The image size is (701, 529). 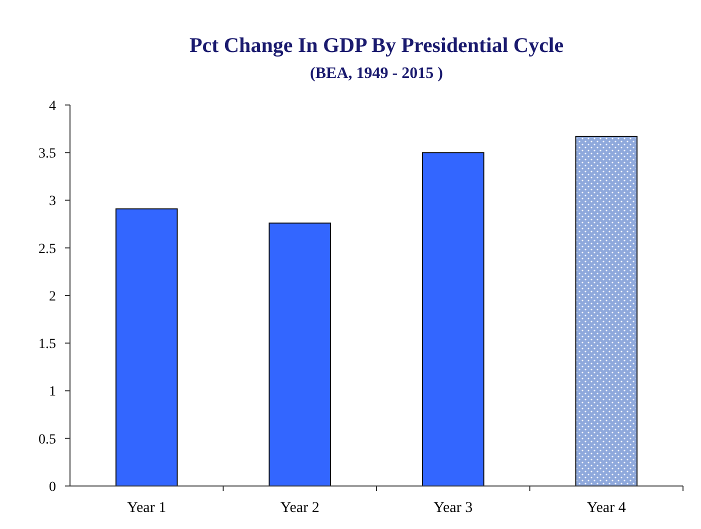 What do you see at coordinates (47, 344) in the screenshot?
I see `y-tick-label: 1.5` at bounding box center [47, 344].